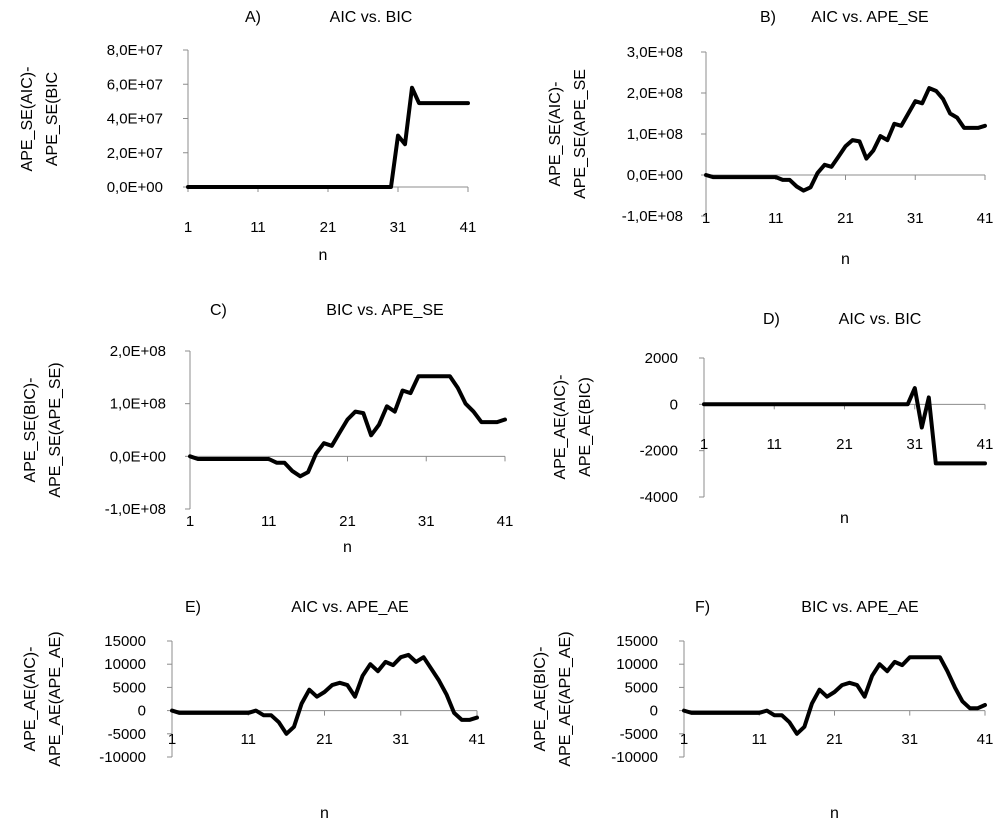  Describe the element at coordinates (540, 699) in the screenshot. I see `y-axis-label: APE_AE(BIC)-` at that location.